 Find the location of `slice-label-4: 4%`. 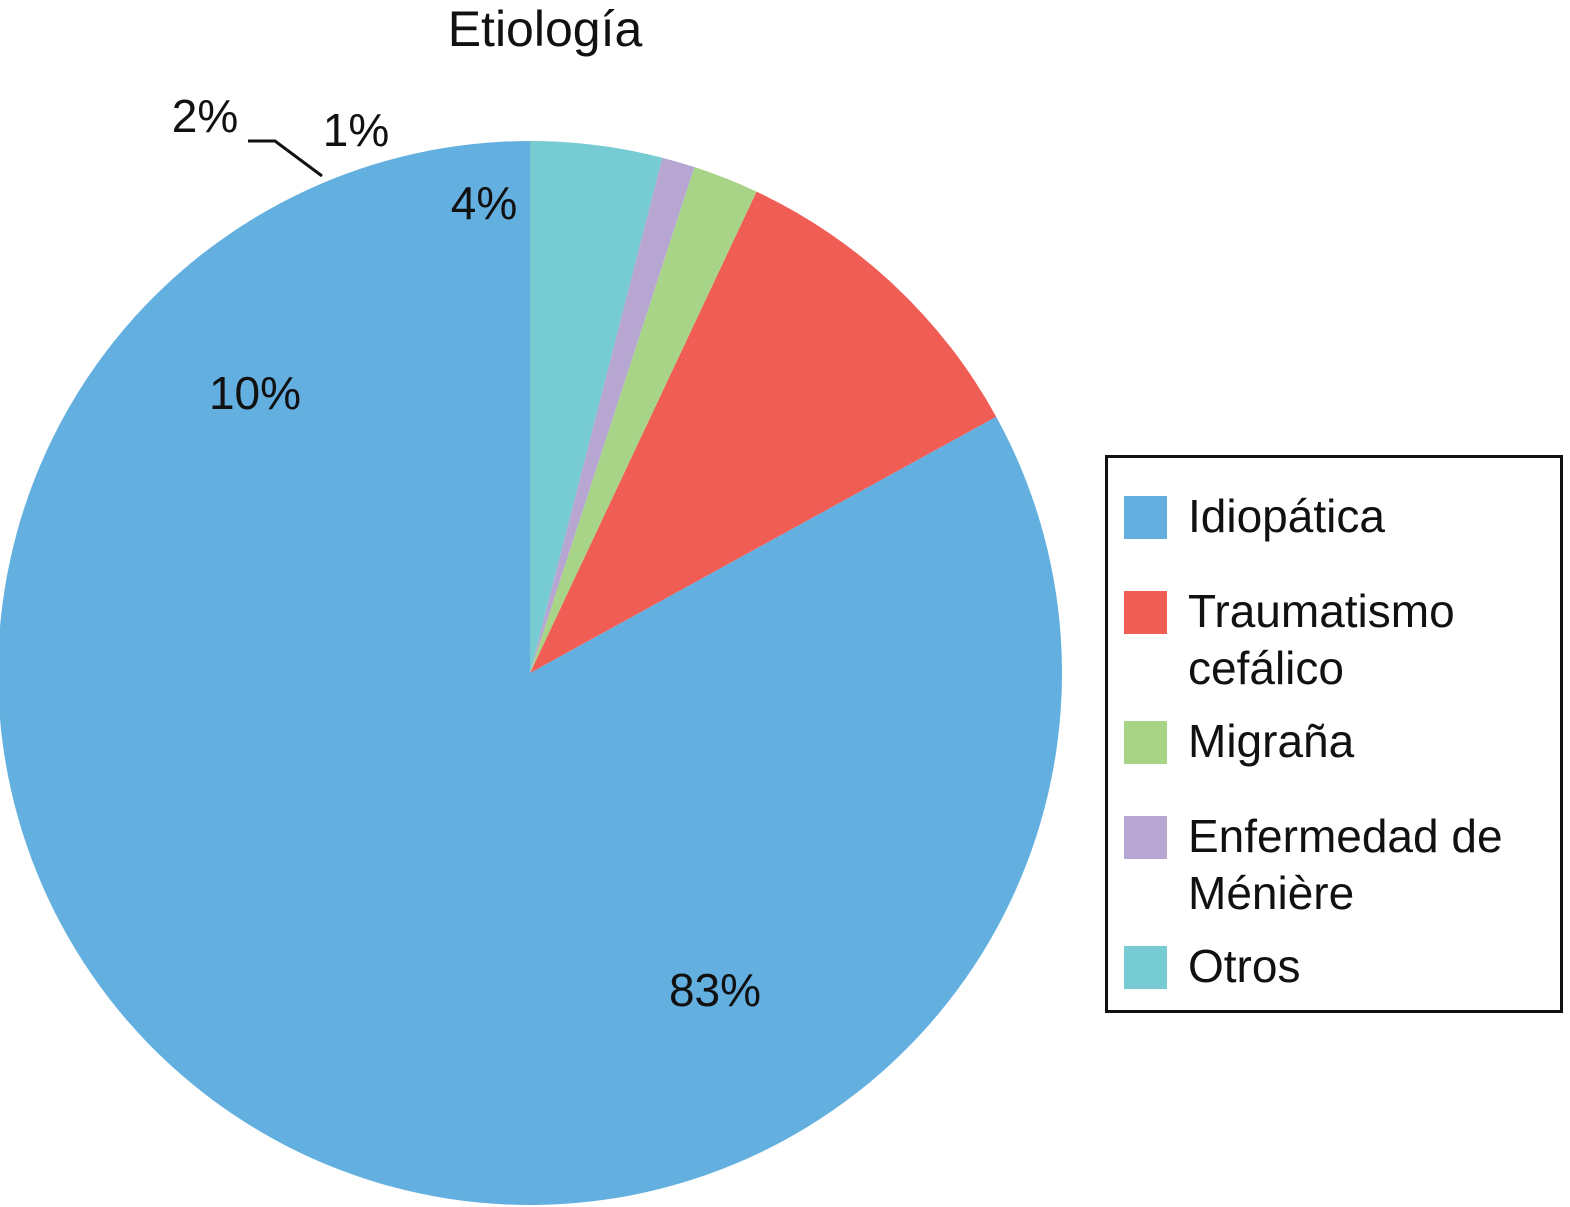

slice-label-4: 4% is located at coordinates (484, 203).